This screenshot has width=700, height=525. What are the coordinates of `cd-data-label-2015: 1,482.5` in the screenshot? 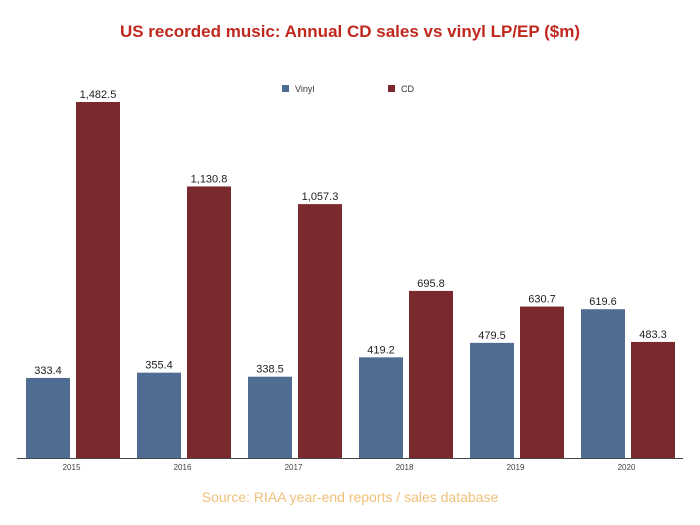 It's located at (98, 95).